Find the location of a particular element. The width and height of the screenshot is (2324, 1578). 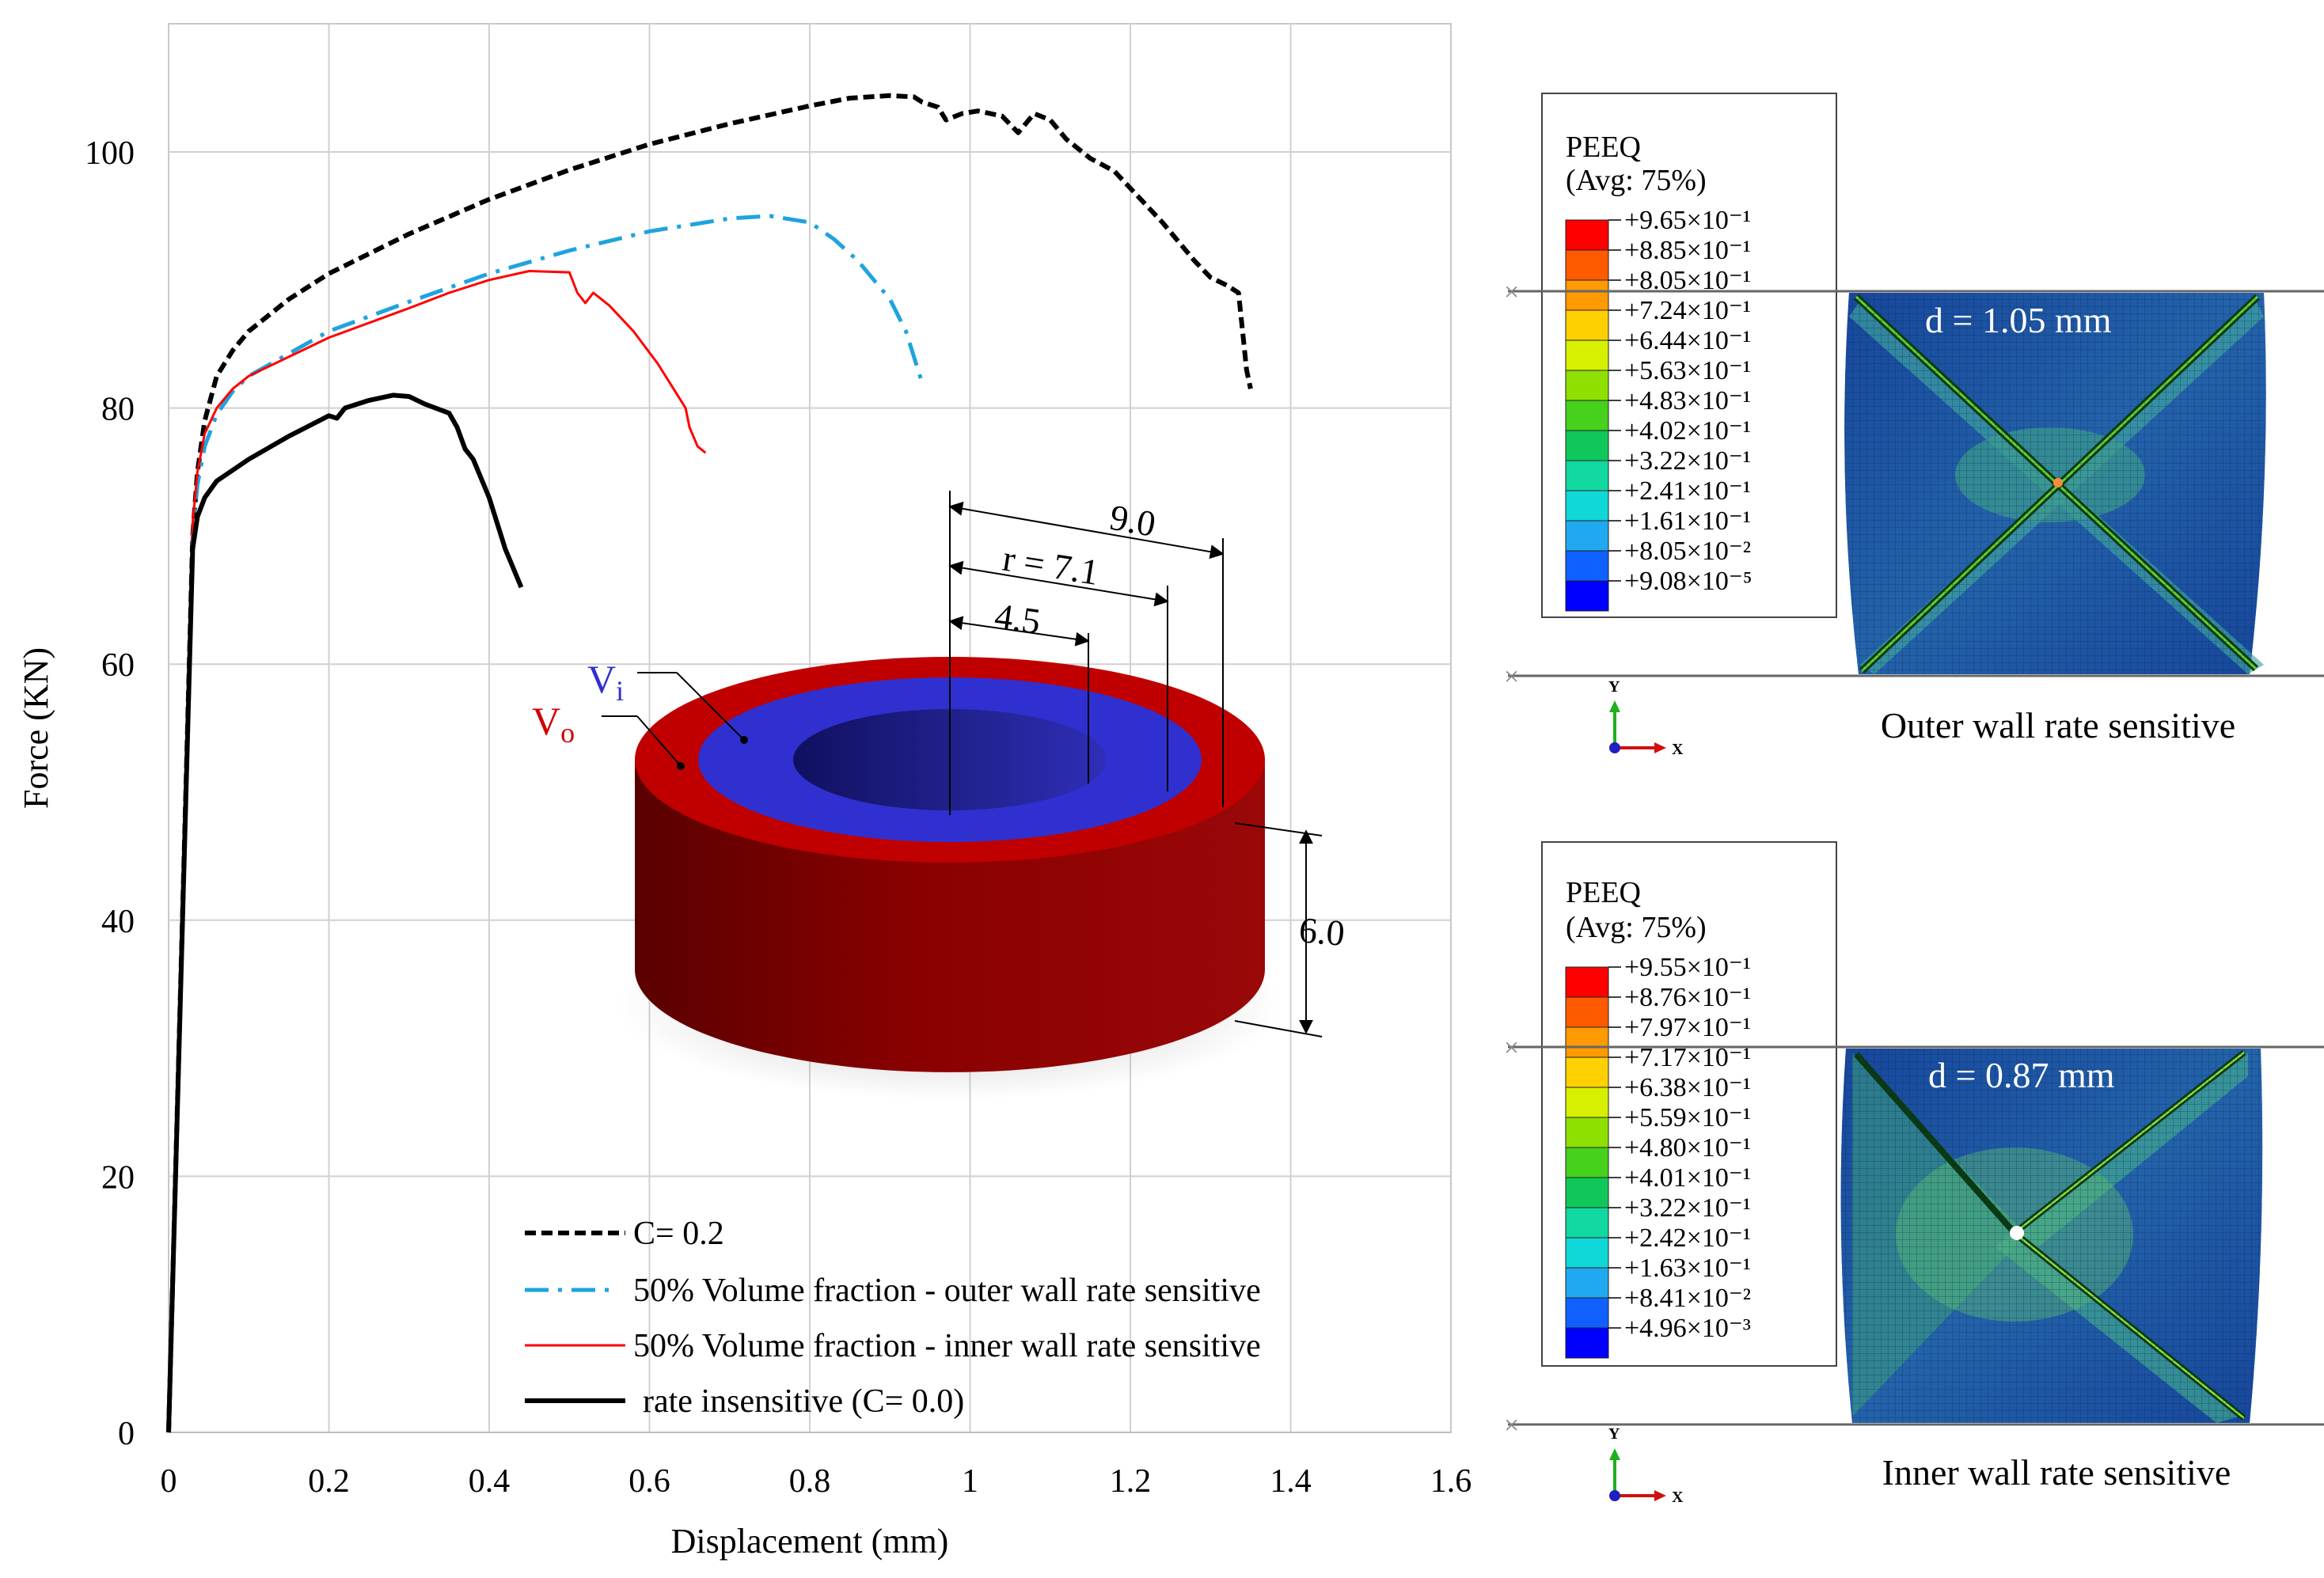

x-tick-label: 0.2 is located at coordinates (329, 1481).